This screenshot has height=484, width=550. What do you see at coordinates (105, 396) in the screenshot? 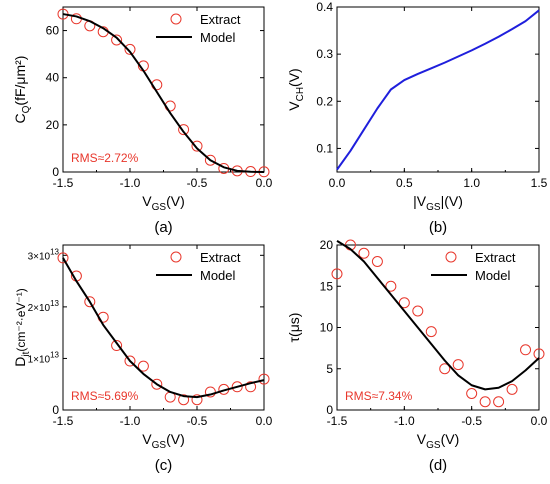
I see `rms-annotation: RMS≈5.69%` at bounding box center [105, 396].